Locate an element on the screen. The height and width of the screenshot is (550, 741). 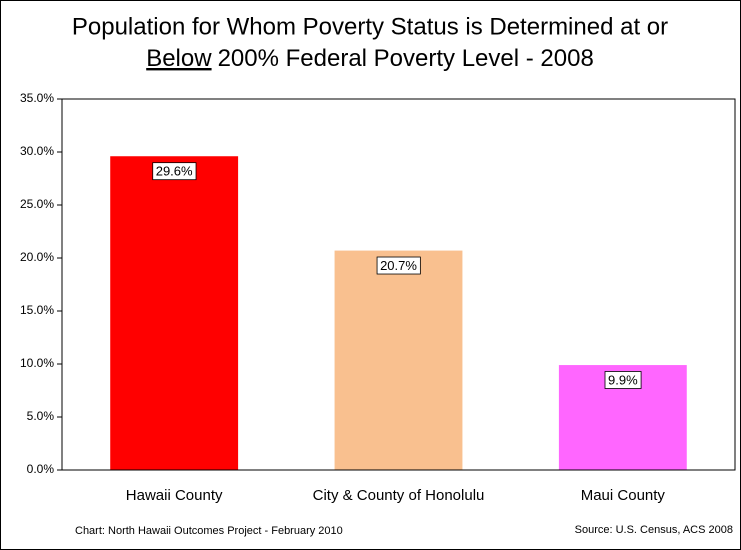
chart-title: Below 200% Federal Poverty Level - 2008 is located at coordinates (370, 58).